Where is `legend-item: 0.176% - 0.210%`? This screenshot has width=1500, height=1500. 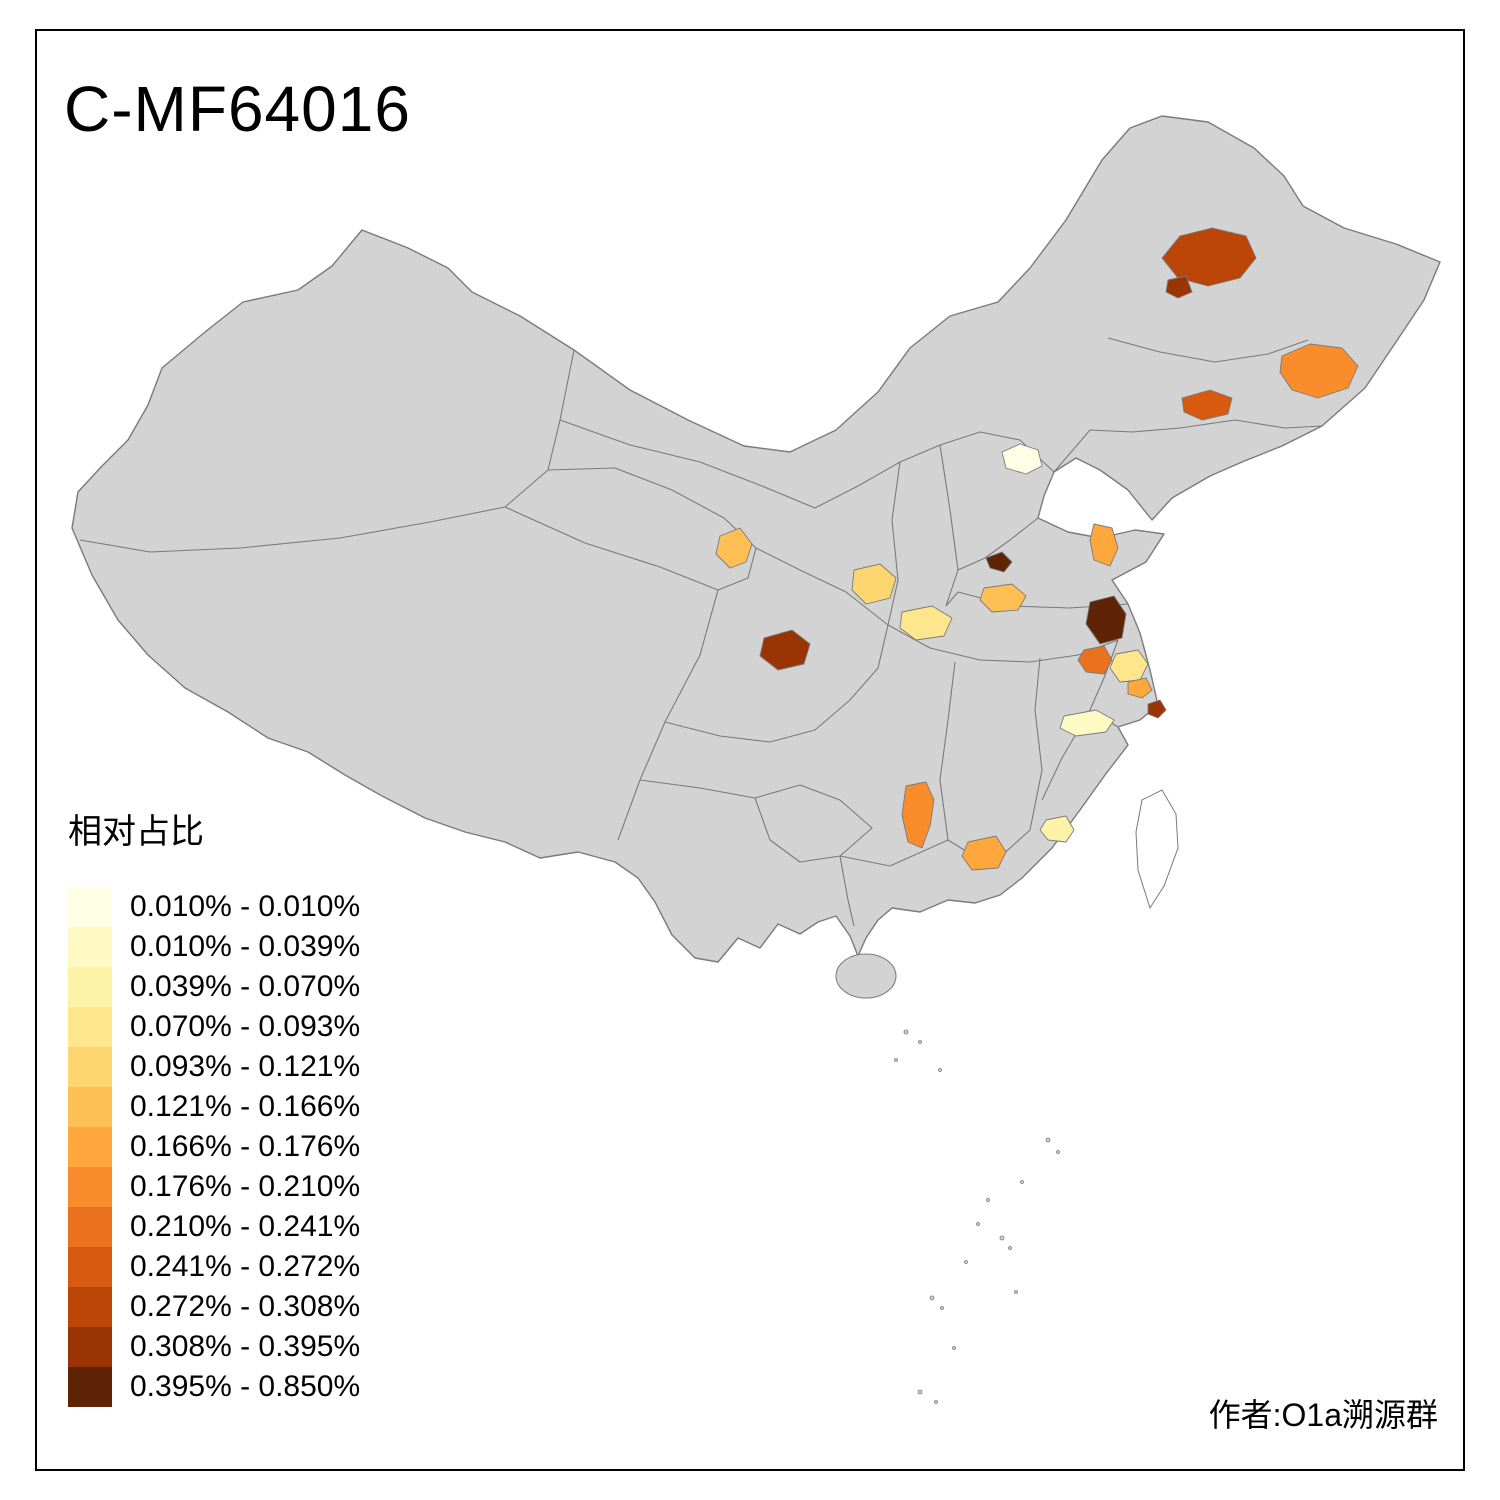
legend-item: 0.176% - 0.210% is located at coordinates (248, 1187).